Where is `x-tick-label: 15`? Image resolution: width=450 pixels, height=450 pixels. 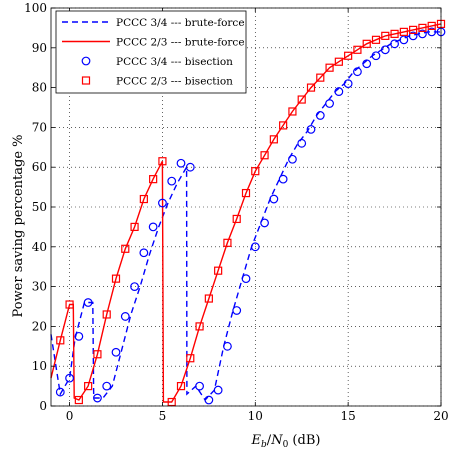 x-tick-label: 15 is located at coordinates (348, 416).